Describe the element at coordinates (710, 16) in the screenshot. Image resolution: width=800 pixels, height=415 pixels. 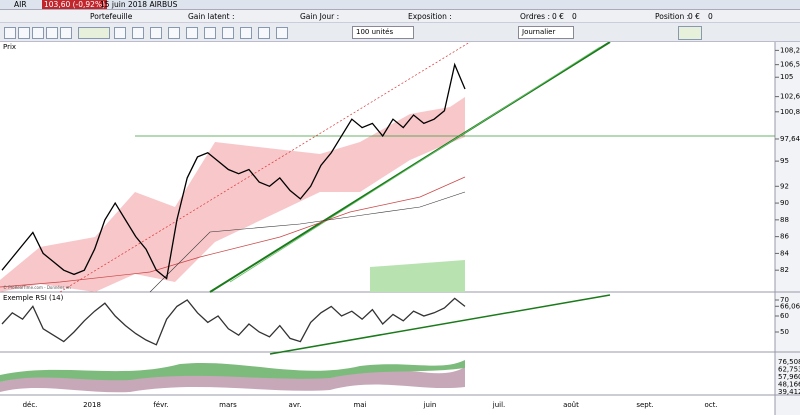
I see `position-count: 0` at that location.